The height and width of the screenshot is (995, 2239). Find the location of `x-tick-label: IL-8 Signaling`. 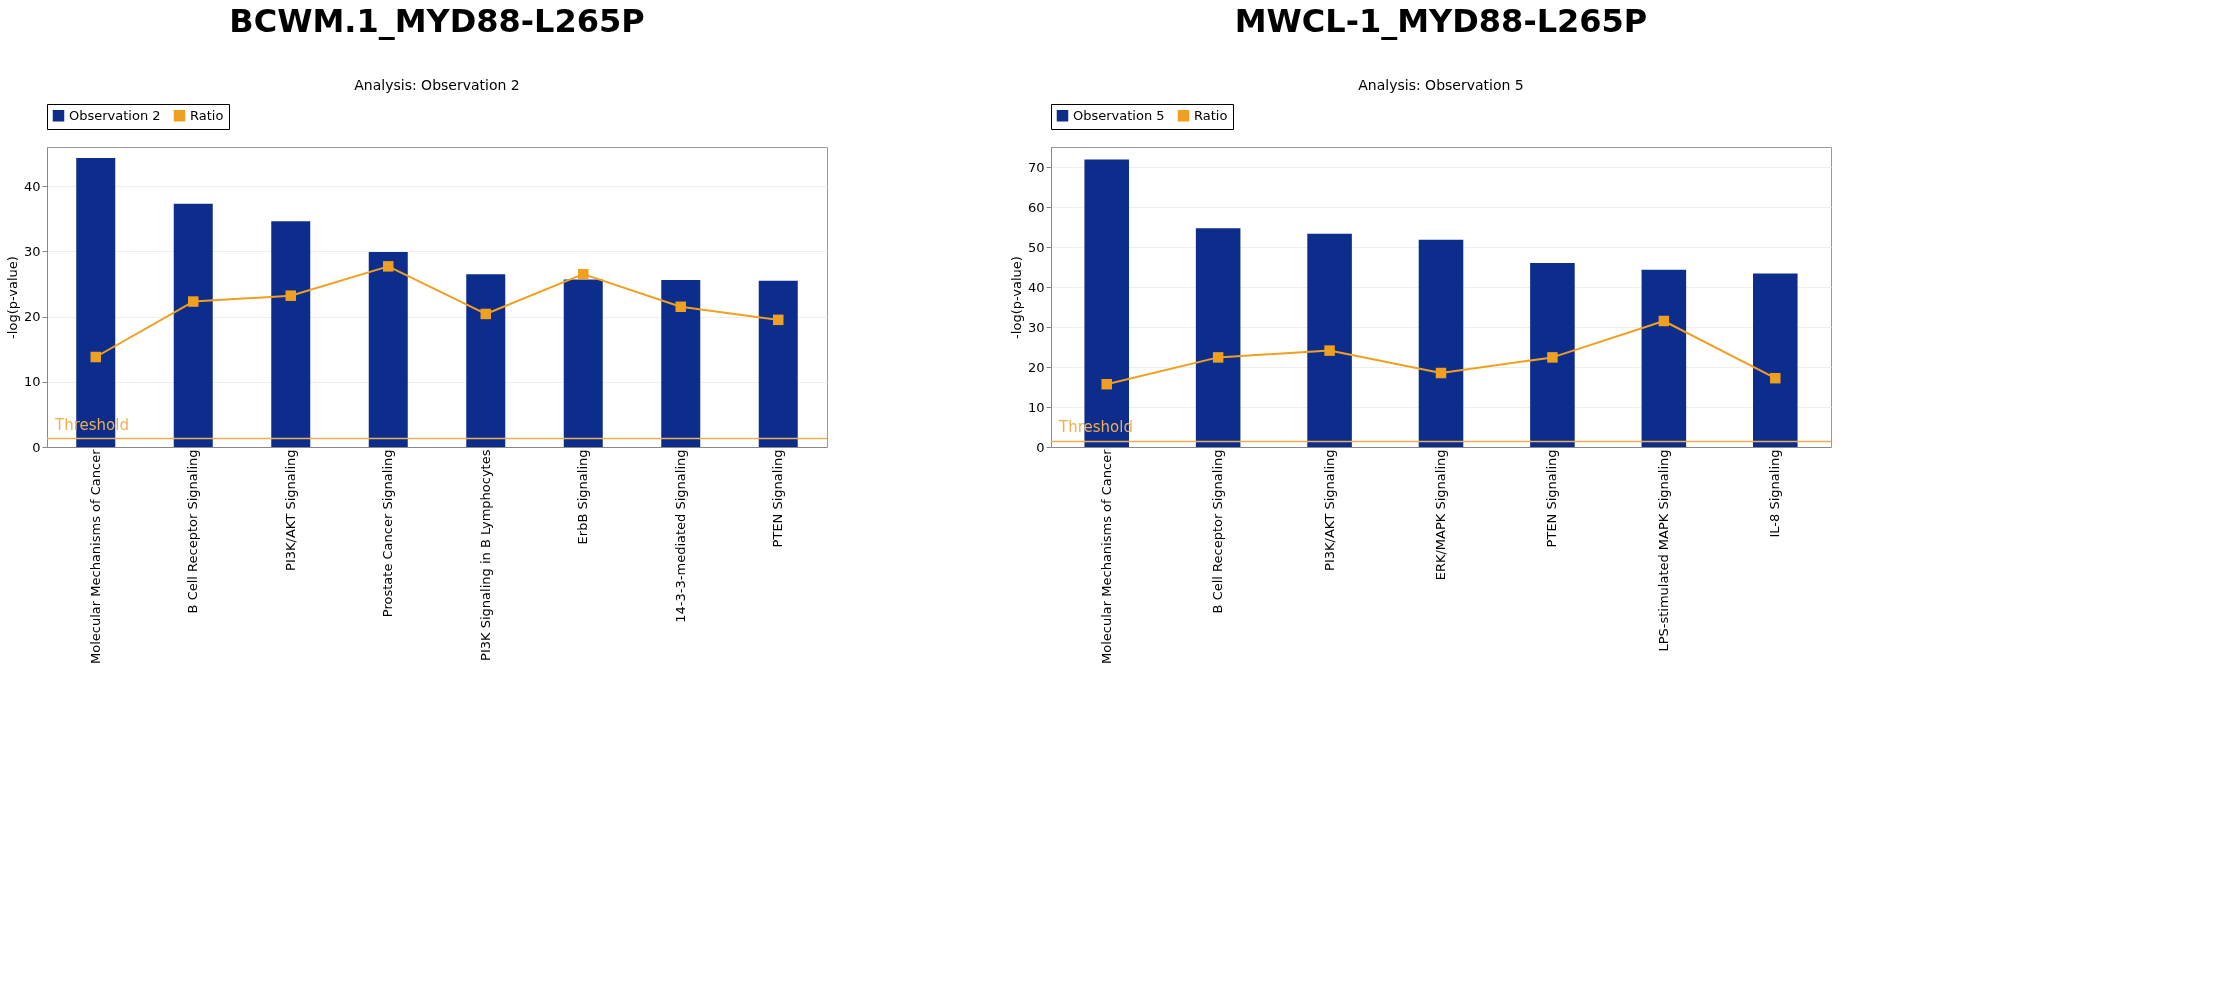

x-tick-label: IL-8 Signaling is located at coordinates (1775, 493).